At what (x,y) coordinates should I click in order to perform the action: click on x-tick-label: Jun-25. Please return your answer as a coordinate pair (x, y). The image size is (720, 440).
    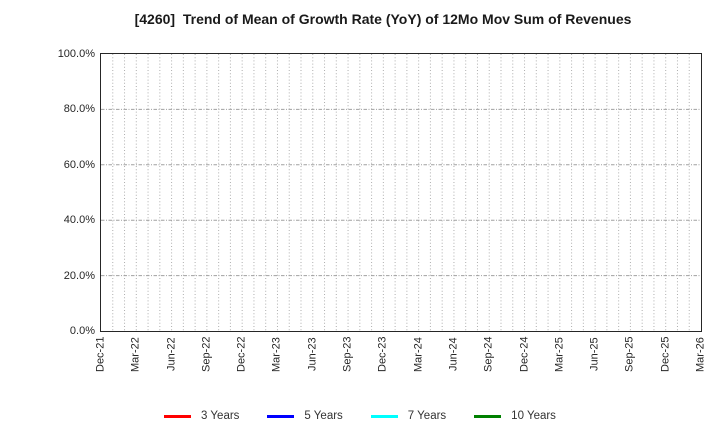
    Looking at the image, I should click on (594, 354).